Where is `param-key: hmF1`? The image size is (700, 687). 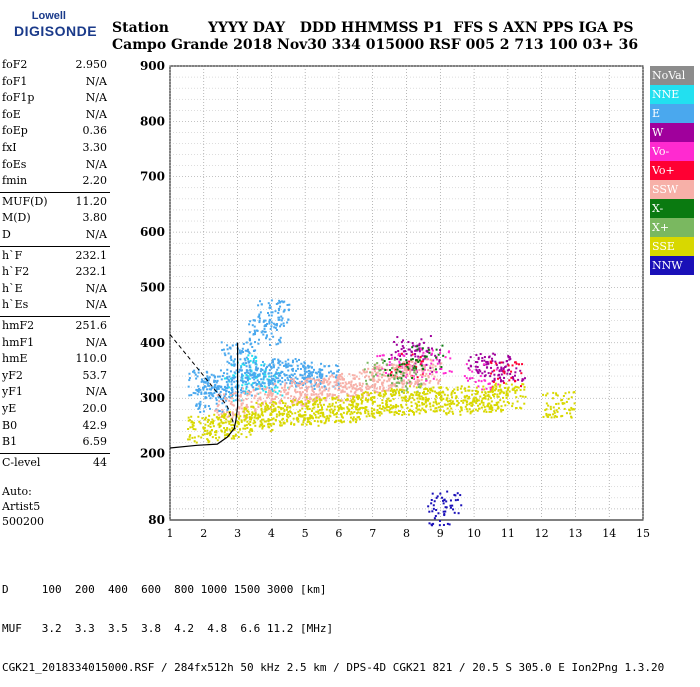 param-key: hmF1 is located at coordinates (18, 342).